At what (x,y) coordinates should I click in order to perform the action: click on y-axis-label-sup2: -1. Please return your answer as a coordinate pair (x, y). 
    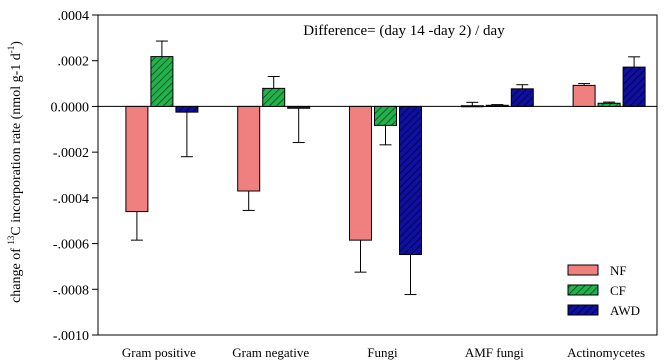
    Looking at the image, I should click on (11, 50).